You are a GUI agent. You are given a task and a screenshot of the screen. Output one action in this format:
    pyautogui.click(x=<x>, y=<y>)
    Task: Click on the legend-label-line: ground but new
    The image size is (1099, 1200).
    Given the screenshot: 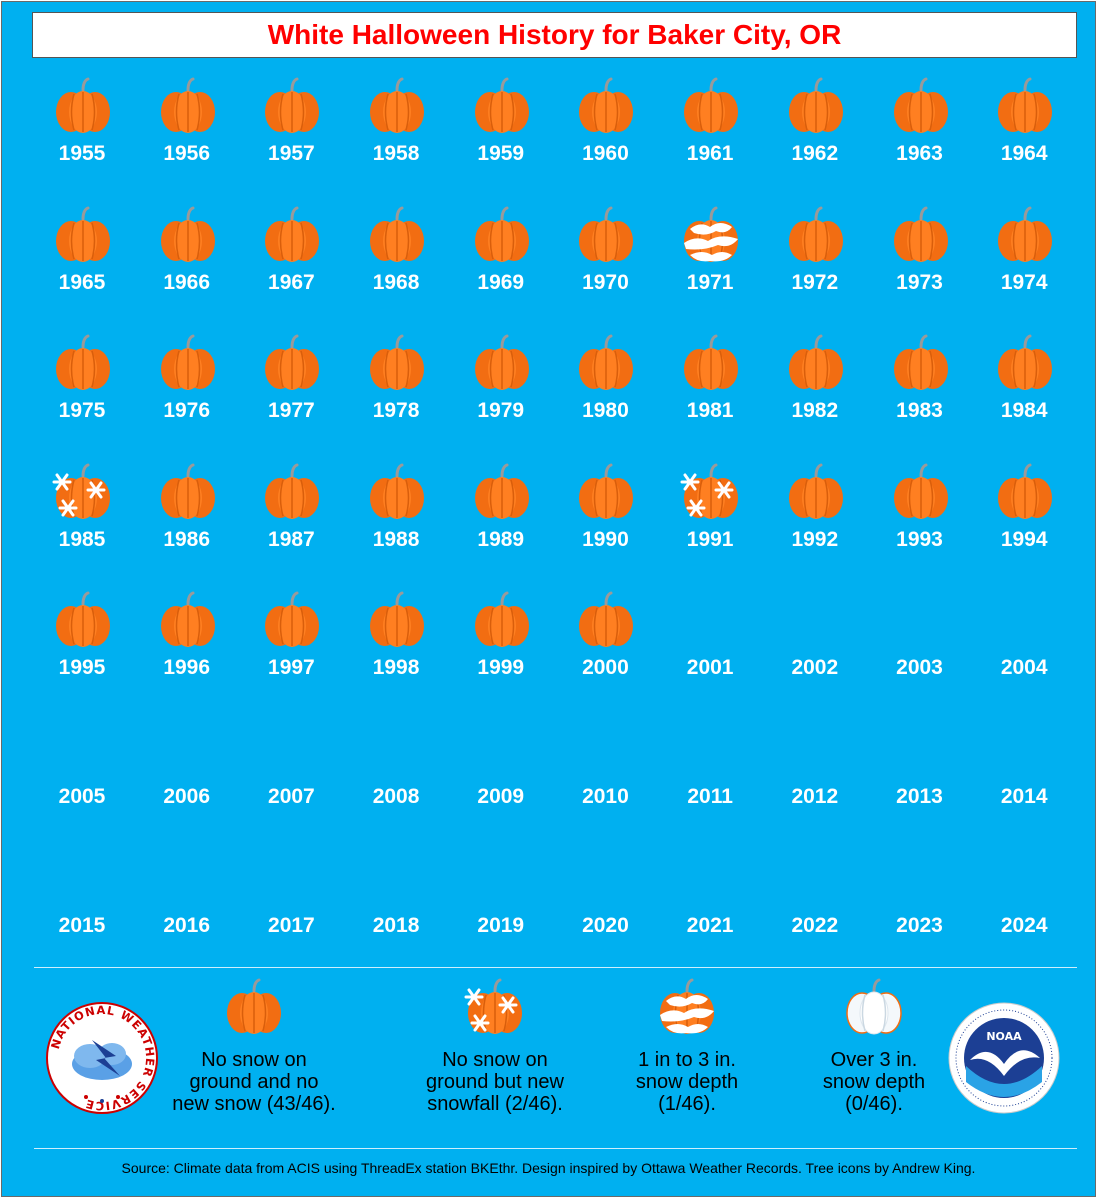 What is the action you would take?
    pyautogui.click(x=495, y=1082)
    